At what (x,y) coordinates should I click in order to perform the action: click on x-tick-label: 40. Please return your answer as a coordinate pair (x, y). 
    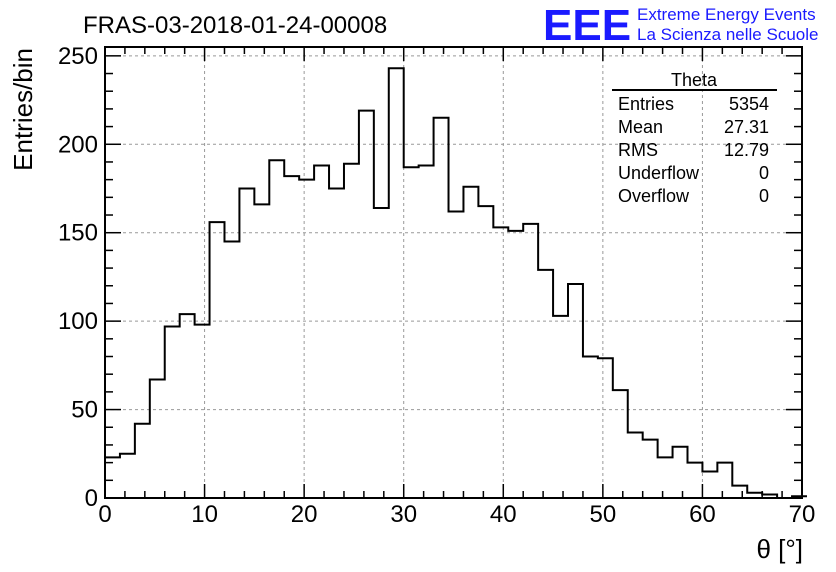
    Looking at the image, I should click on (503, 514).